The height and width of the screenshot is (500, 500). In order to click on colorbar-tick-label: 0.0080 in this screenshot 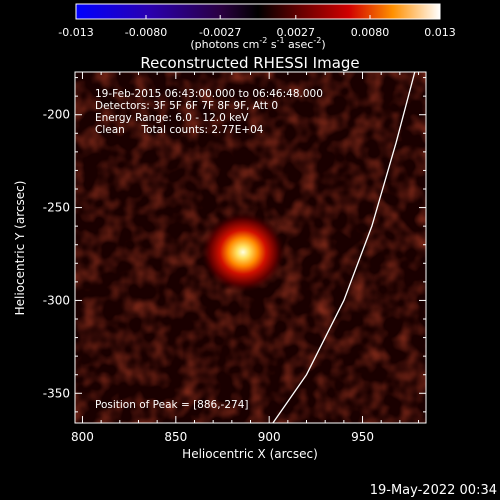, I will do `click(370, 32)`.